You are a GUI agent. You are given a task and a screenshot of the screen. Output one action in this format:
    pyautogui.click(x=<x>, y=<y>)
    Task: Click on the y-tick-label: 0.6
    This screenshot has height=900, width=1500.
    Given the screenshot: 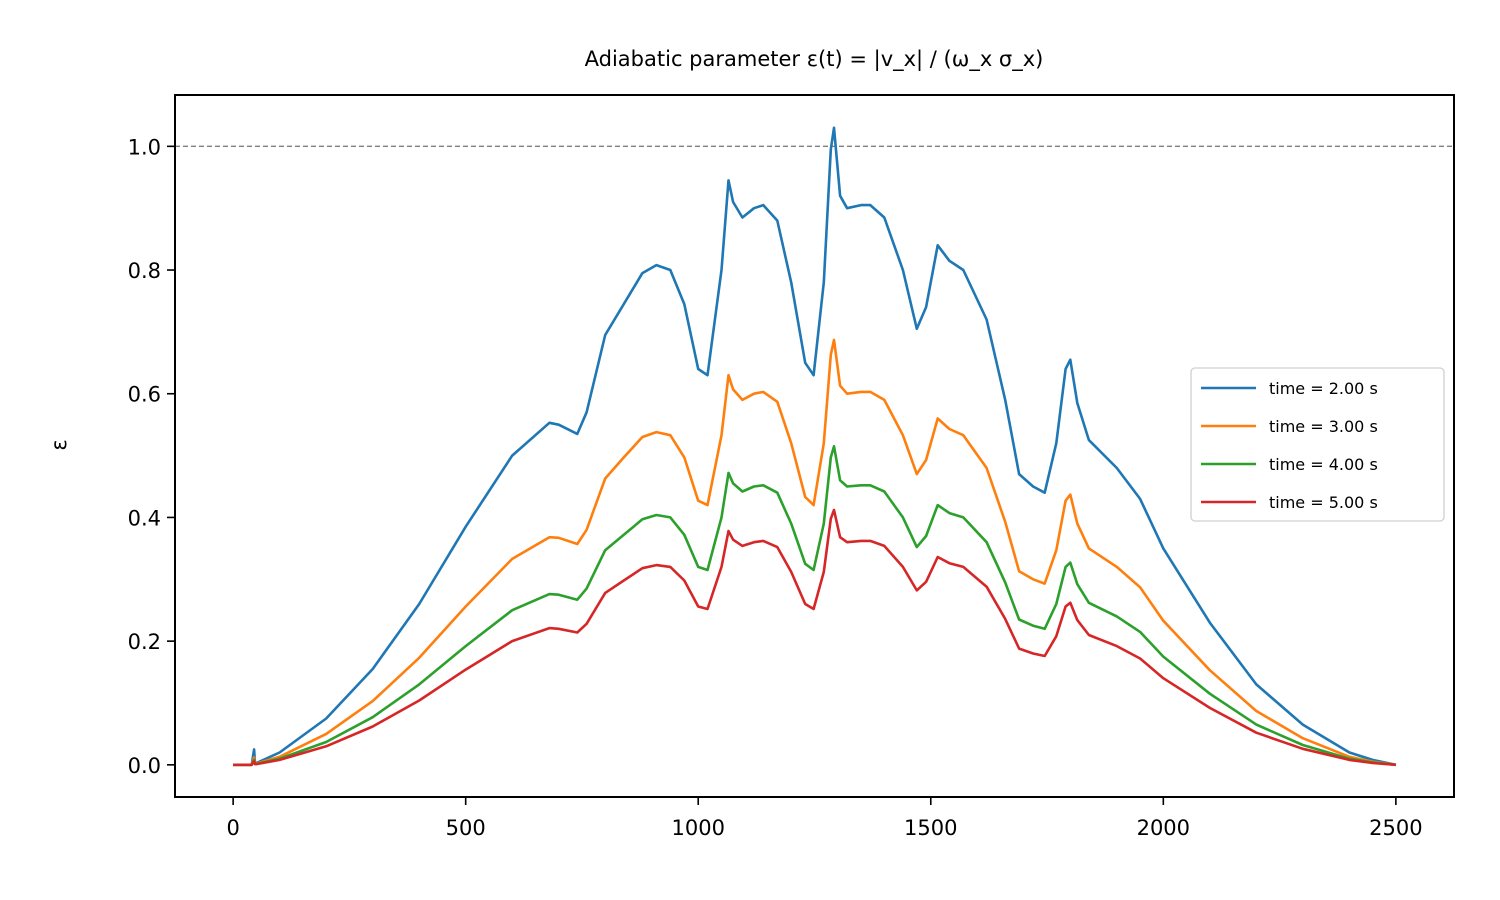 What is the action you would take?
    pyautogui.click(x=144, y=395)
    